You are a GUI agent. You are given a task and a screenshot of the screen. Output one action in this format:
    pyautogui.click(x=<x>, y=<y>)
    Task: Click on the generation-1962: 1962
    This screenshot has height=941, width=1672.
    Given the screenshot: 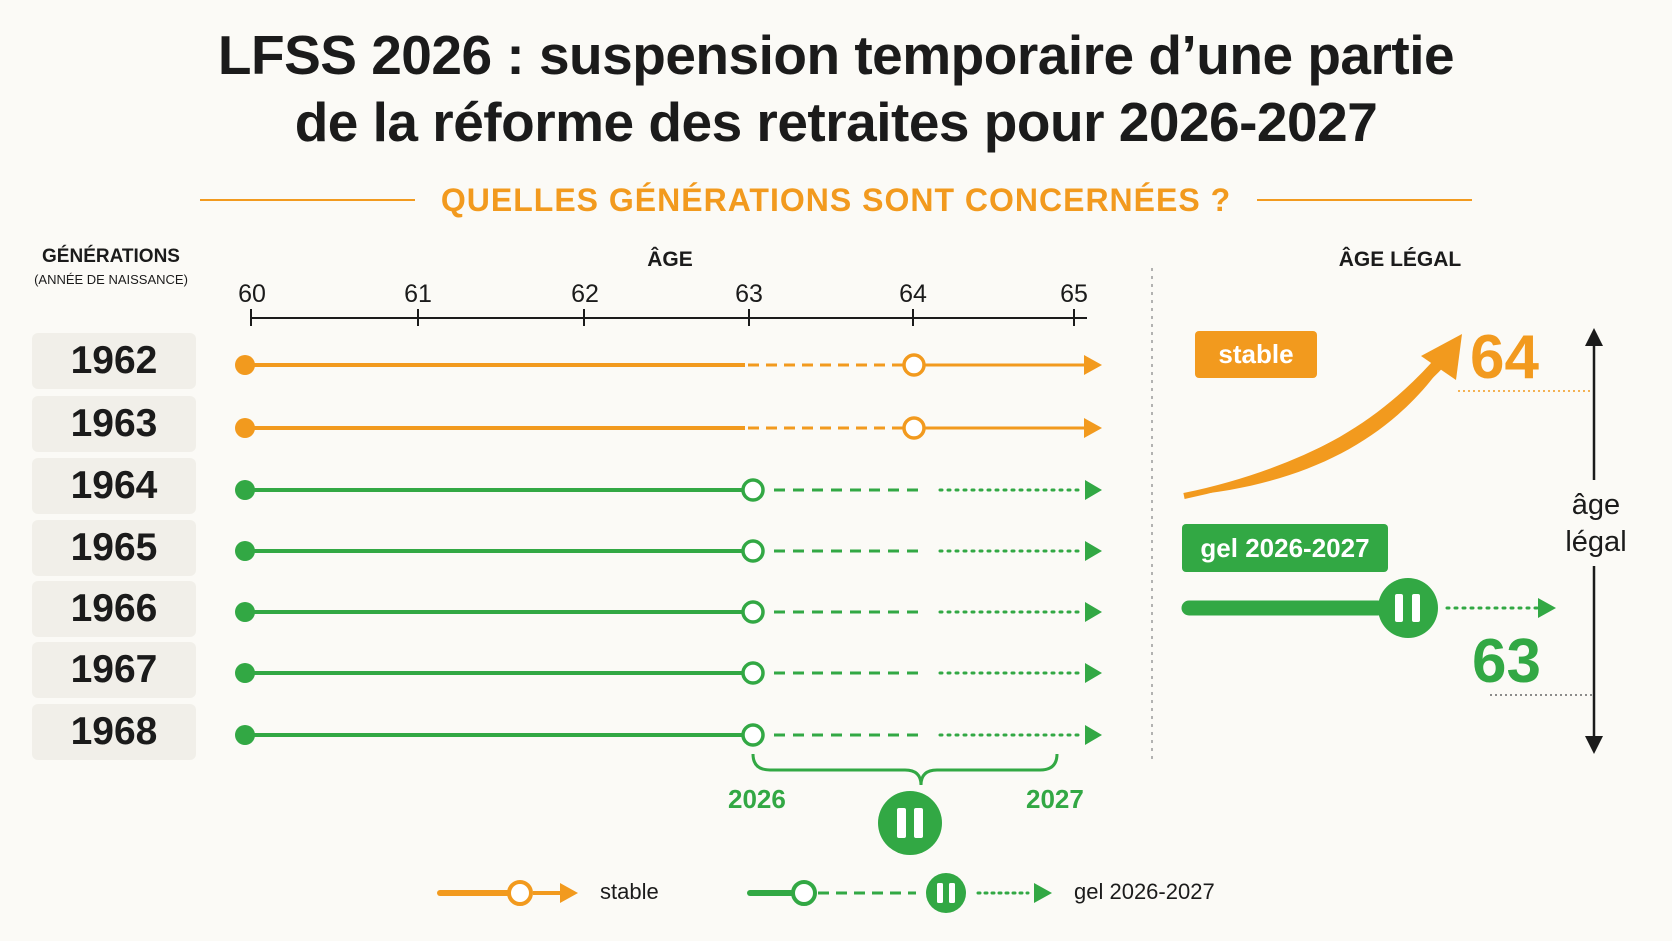 What is the action you would take?
    pyautogui.click(x=114, y=361)
    